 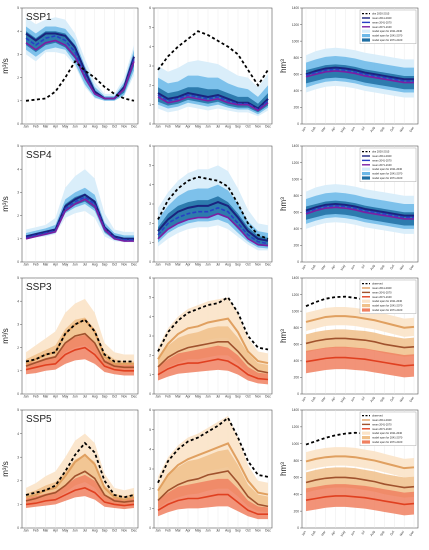 What do you see at coordinates (353, 533) in the screenshot?
I see `x-tick-label: Jun` at bounding box center [353, 533].